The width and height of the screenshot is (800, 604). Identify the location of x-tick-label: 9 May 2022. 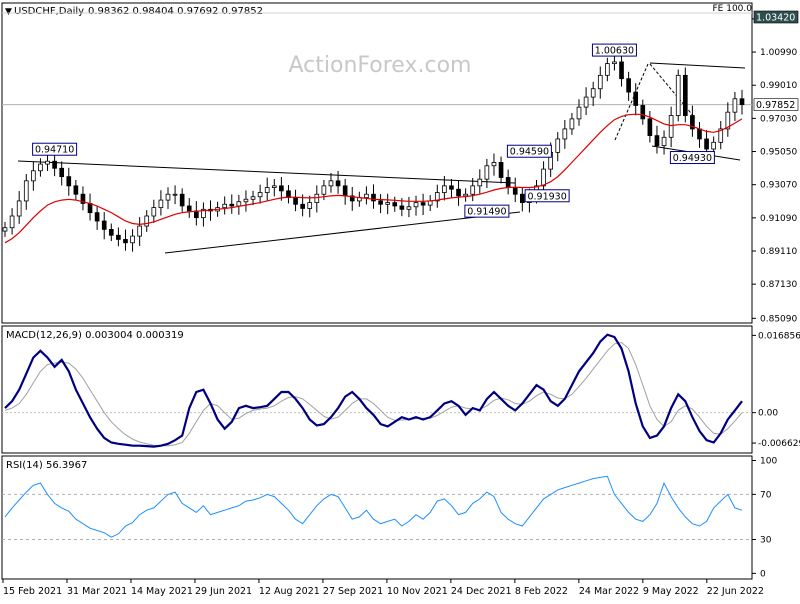
(671, 591).